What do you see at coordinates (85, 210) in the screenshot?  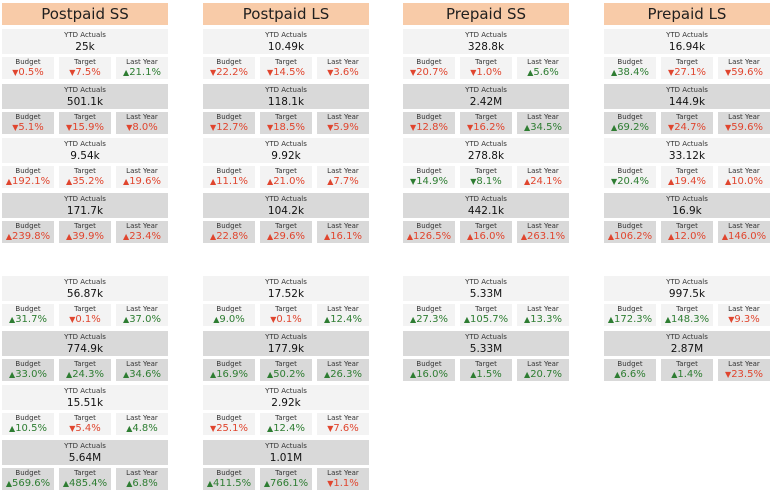 I see `ytd-value: 171.7k` at bounding box center [85, 210].